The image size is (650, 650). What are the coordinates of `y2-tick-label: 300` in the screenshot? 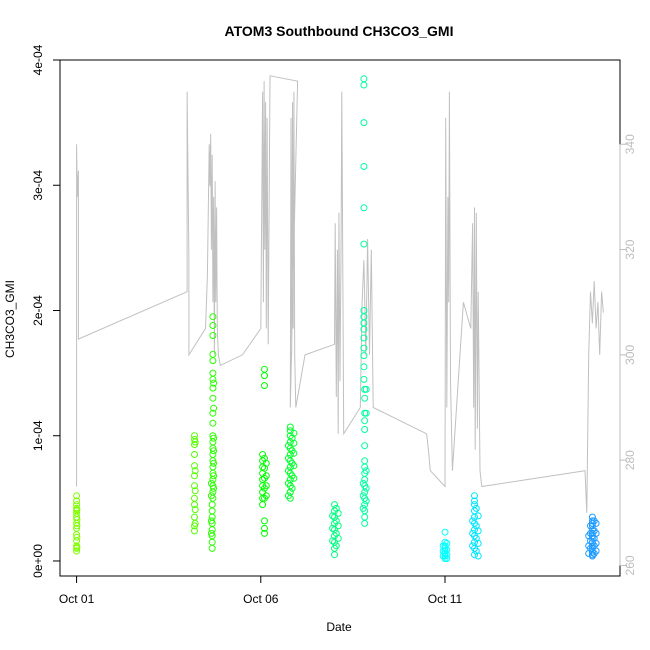 It's located at (630, 355).